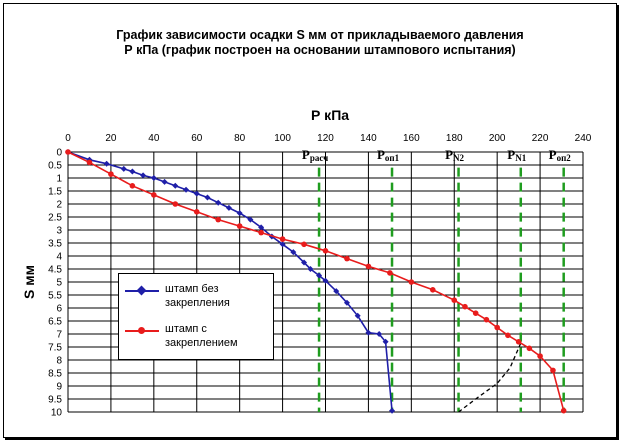  Describe the element at coordinates (59, 205) in the screenshot. I see `y-tick-label: 2` at that location.